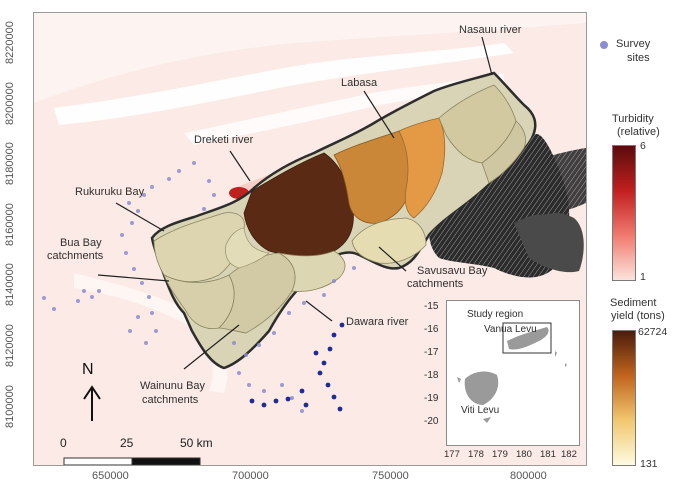 The height and width of the screenshot is (498, 675). Describe the element at coordinates (10, 284) in the screenshot. I see `y-axis-tick: 8140000` at that location.